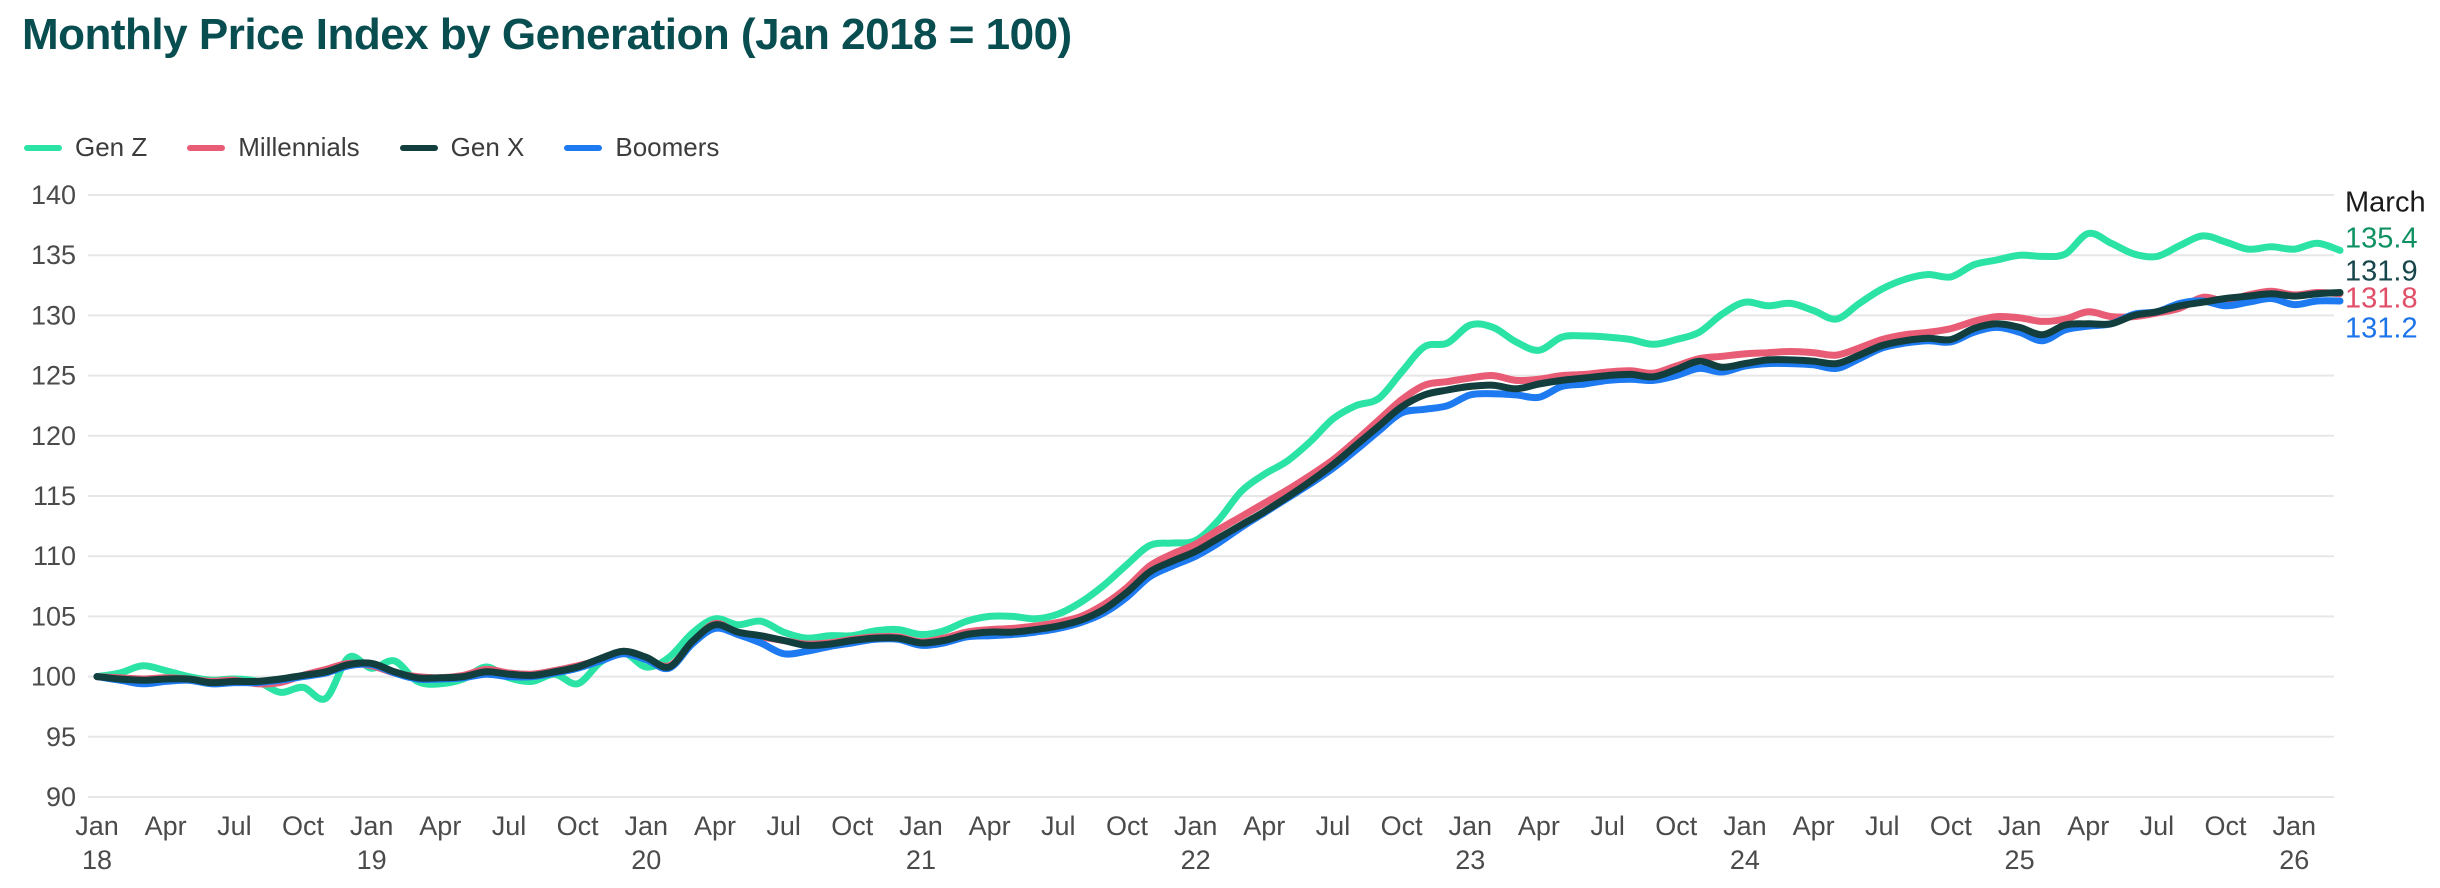 This screenshot has height=888, width=2440. What do you see at coordinates (487, 147) in the screenshot?
I see `legend-label: Gen X` at bounding box center [487, 147].